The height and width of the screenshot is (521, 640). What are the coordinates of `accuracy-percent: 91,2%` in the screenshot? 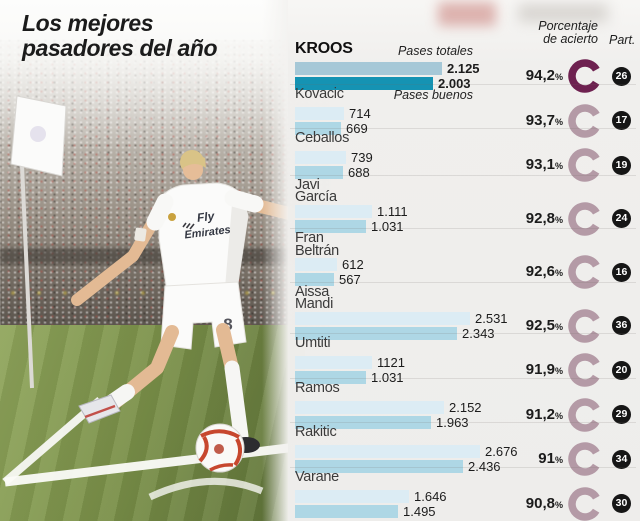 It's located at (544, 414).